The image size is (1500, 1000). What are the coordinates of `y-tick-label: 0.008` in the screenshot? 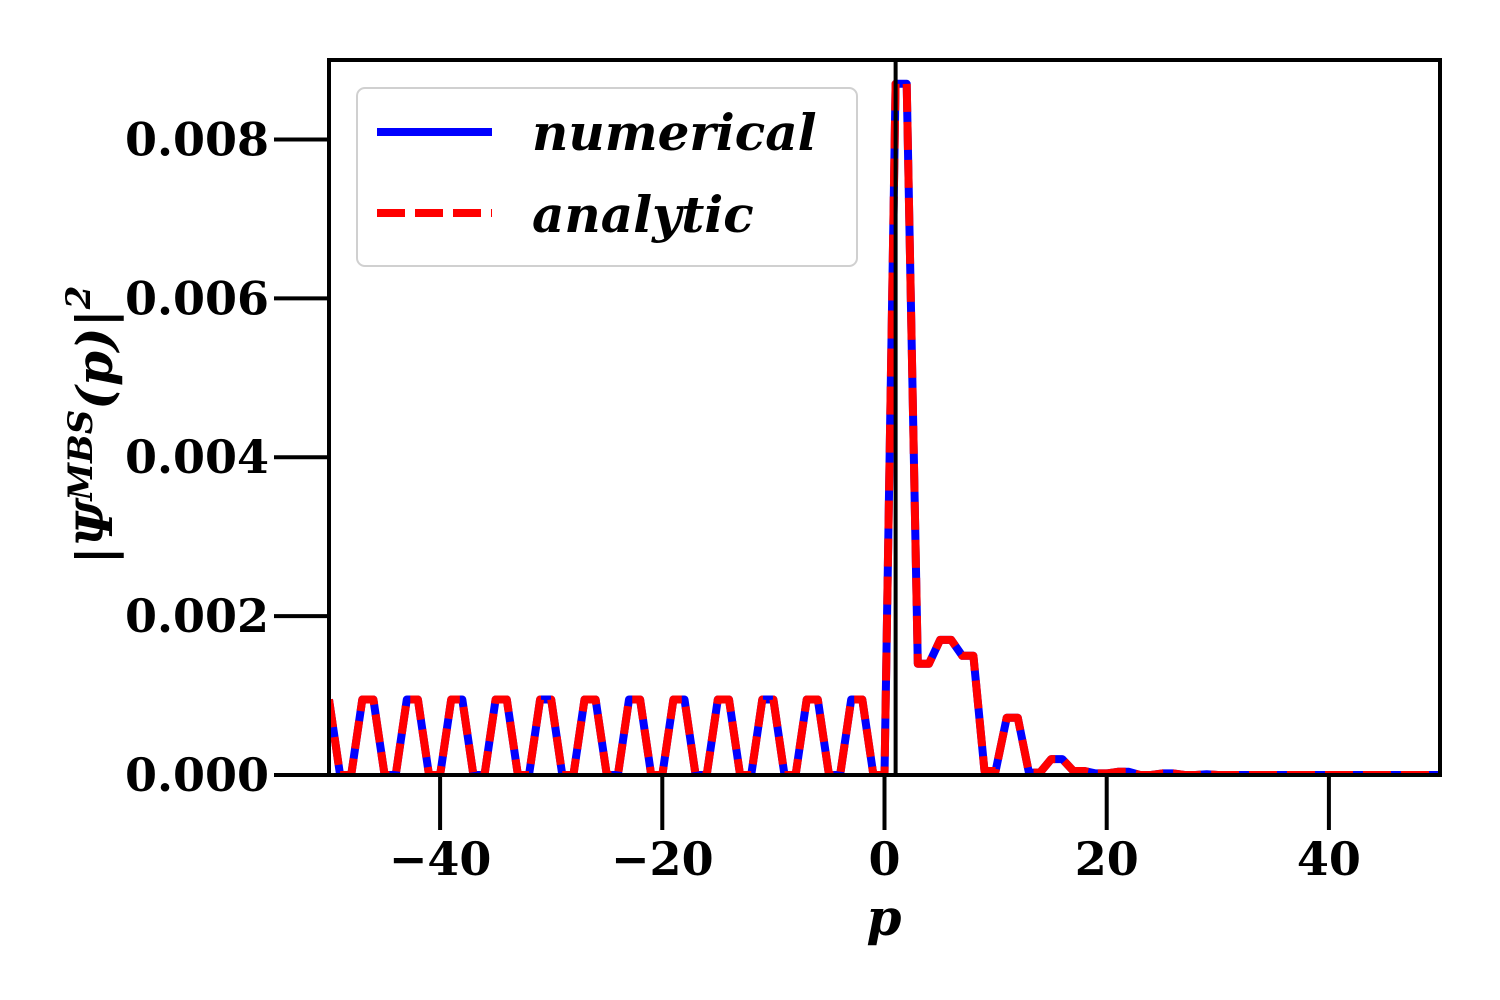 It's located at (197, 139).